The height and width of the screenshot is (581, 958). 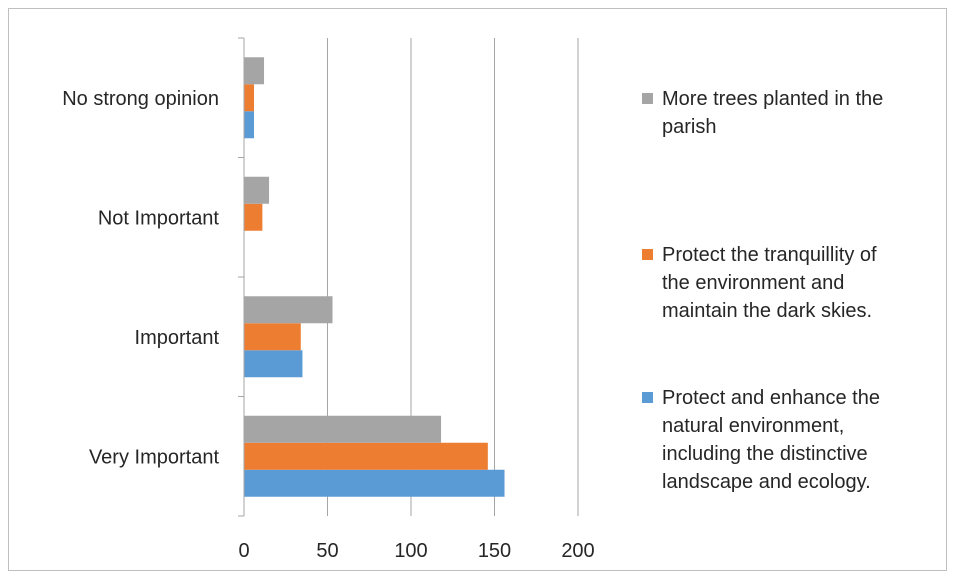 I want to click on x-tick-label: 50, so click(x=327, y=551).